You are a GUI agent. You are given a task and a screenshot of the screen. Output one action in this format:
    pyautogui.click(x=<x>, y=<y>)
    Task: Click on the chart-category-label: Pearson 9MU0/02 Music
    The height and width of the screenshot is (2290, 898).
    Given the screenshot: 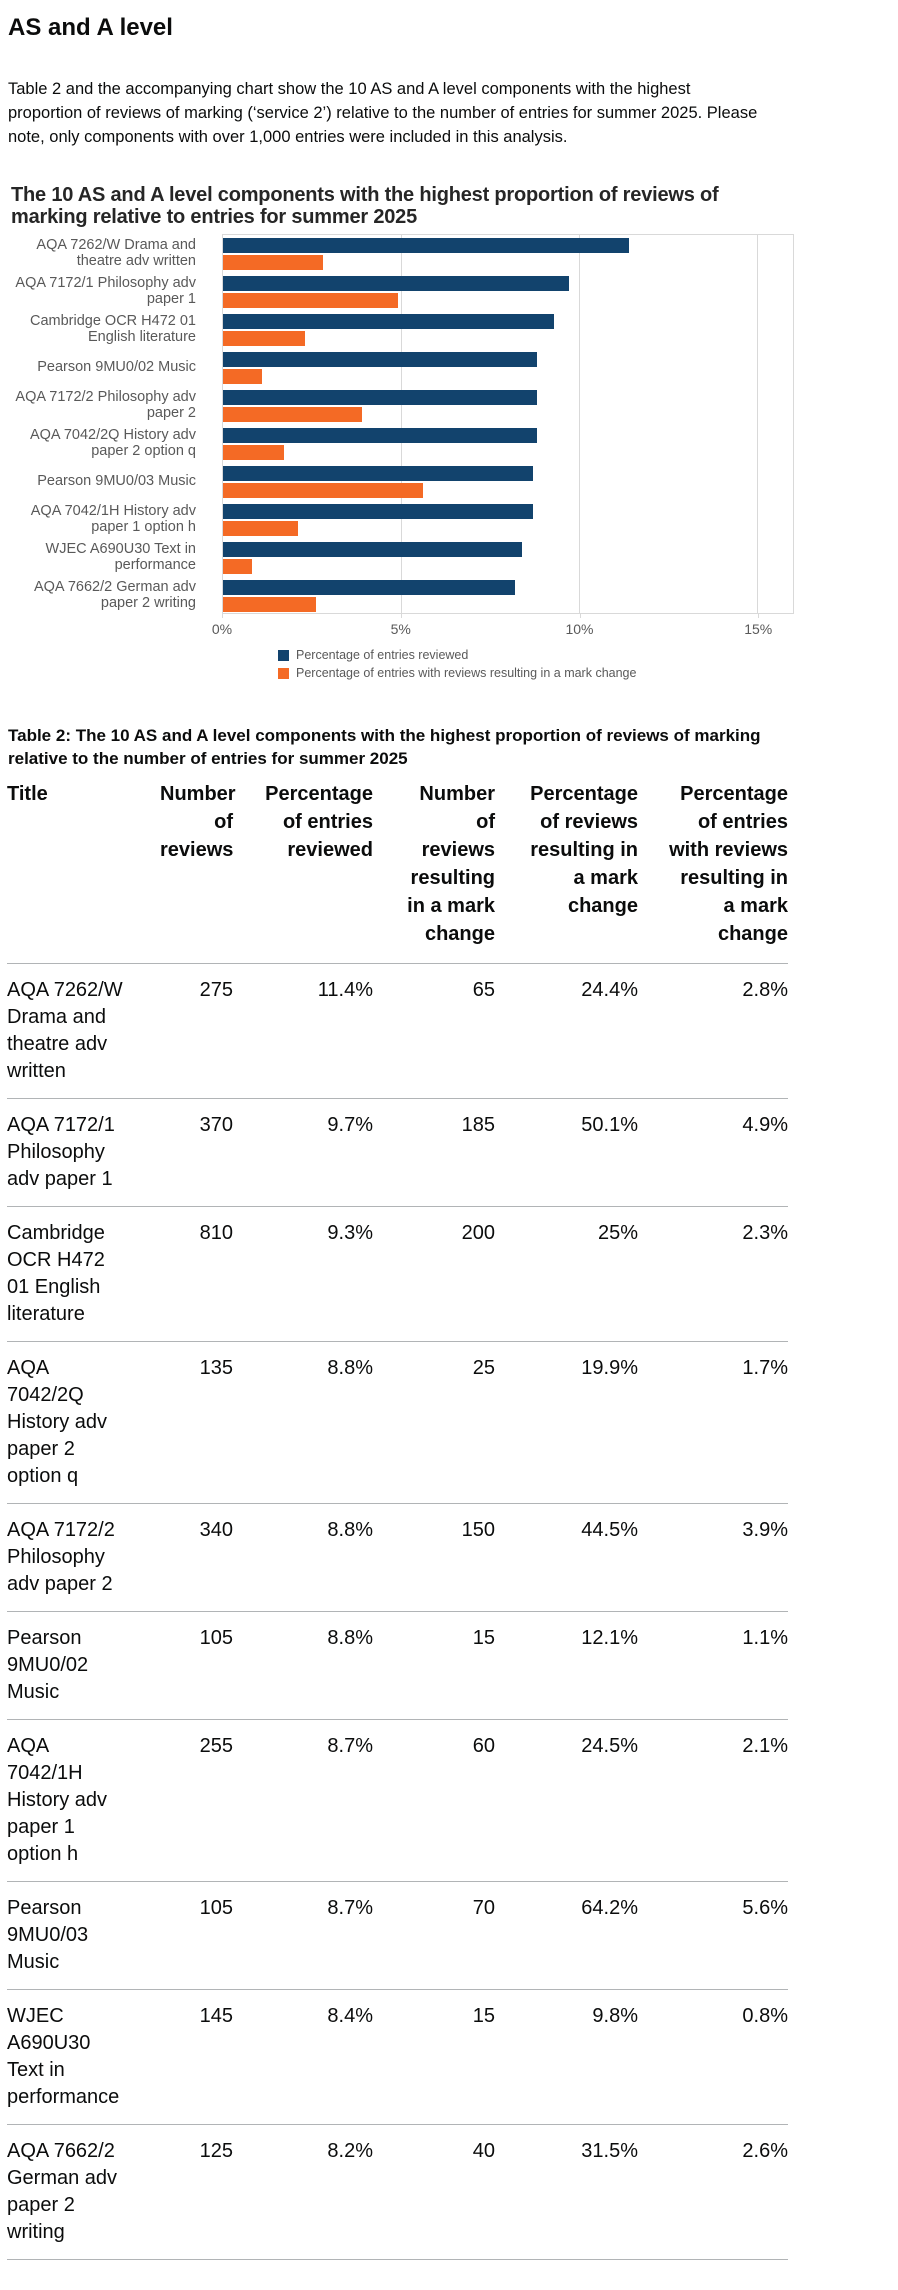 What is the action you would take?
    pyautogui.click(x=116, y=367)
    